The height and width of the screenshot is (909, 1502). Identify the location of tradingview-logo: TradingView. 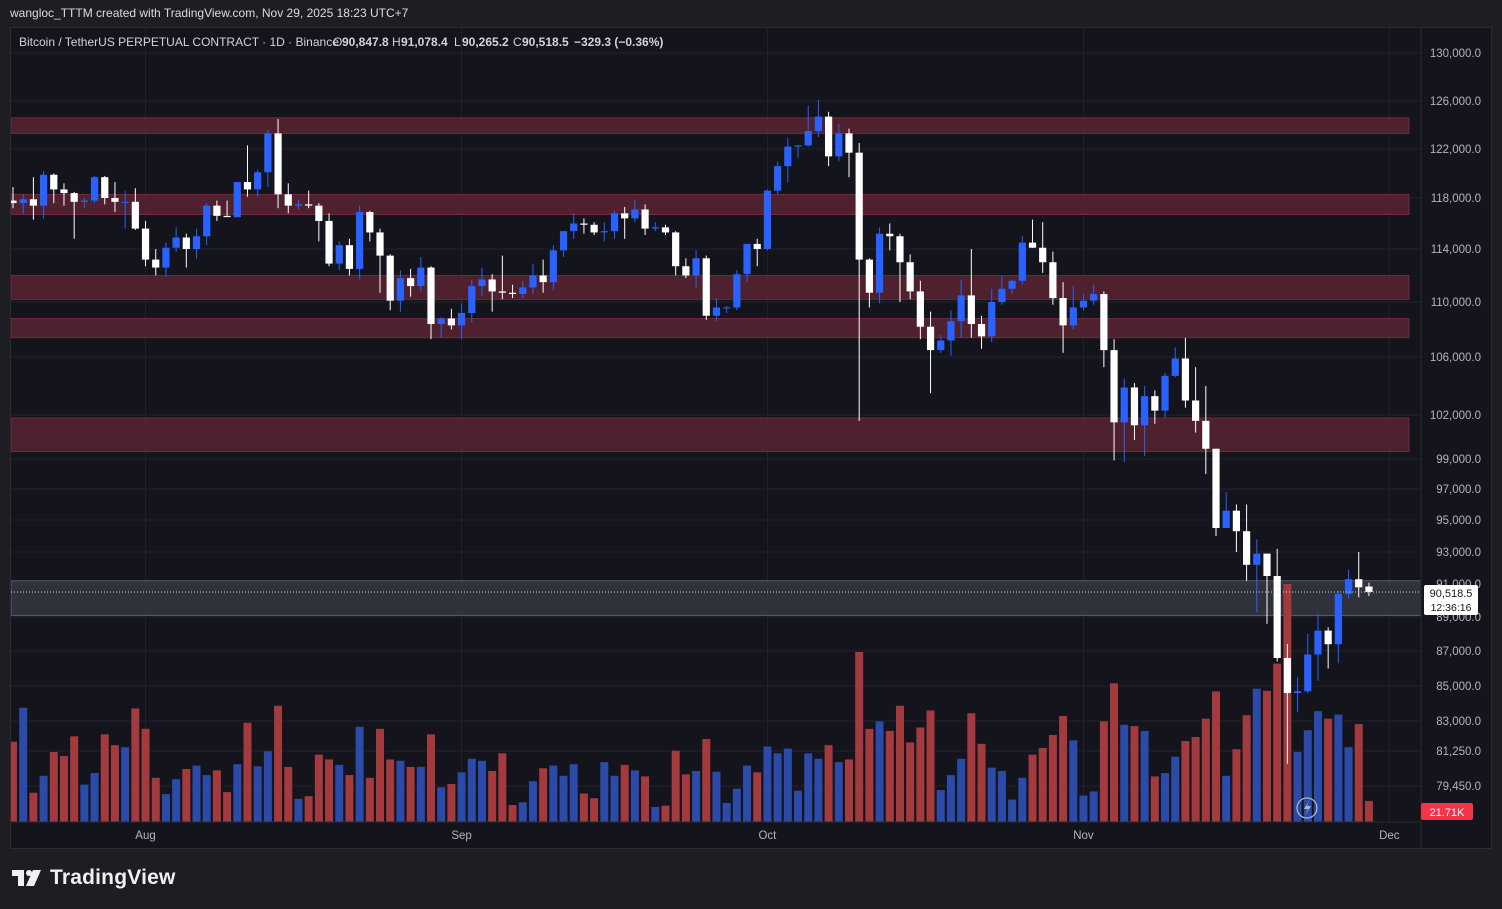
(94, 878).